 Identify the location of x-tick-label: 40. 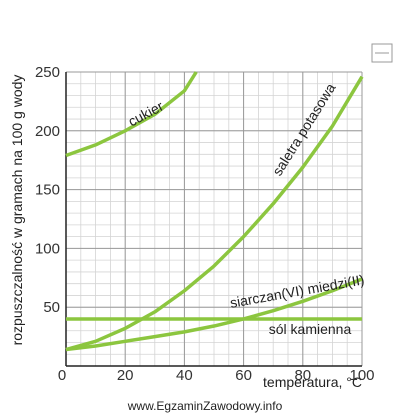
(184, 375).